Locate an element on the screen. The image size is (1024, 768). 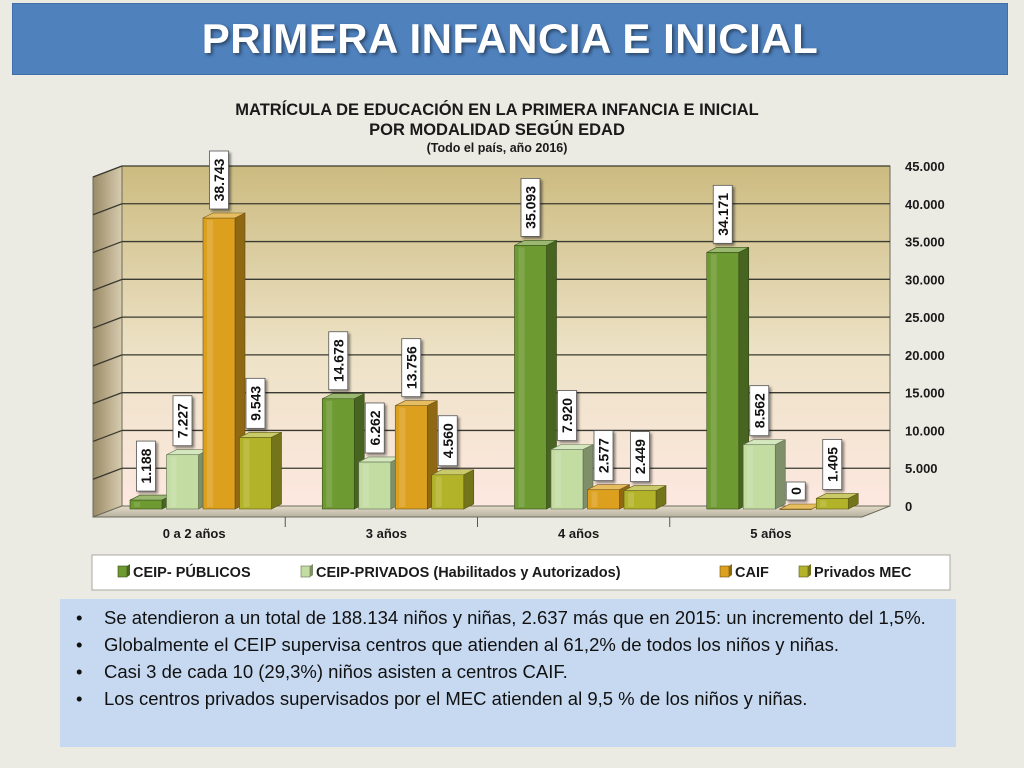
legend-item: CEIP- PÚBLICOS is located at coordinates (184, 572).